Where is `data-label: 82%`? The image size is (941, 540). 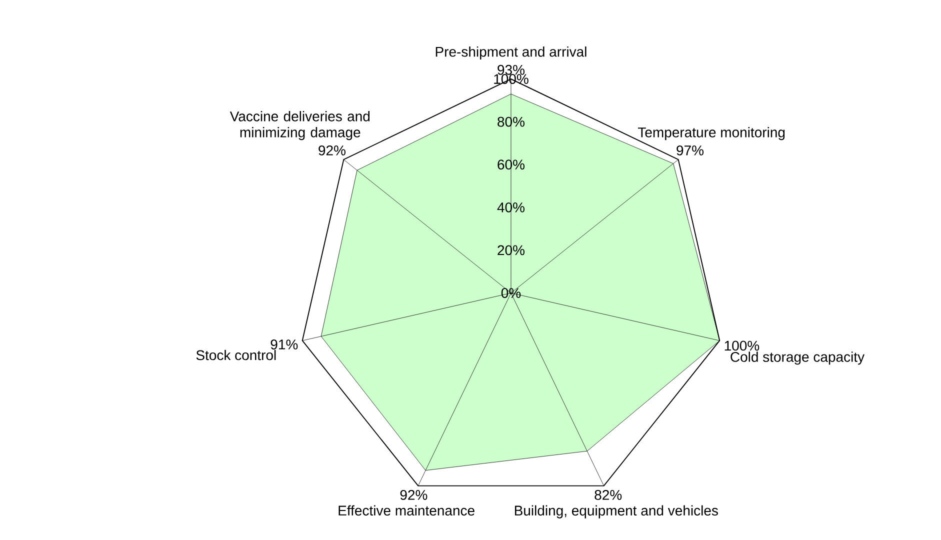
data-label: 82% is located at coordinates (608, 495).